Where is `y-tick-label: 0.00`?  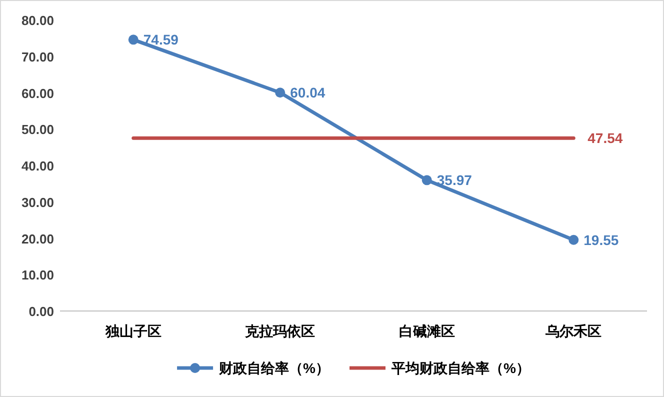
y-tick-label: 0.00 is located at coordinates (41, 311).